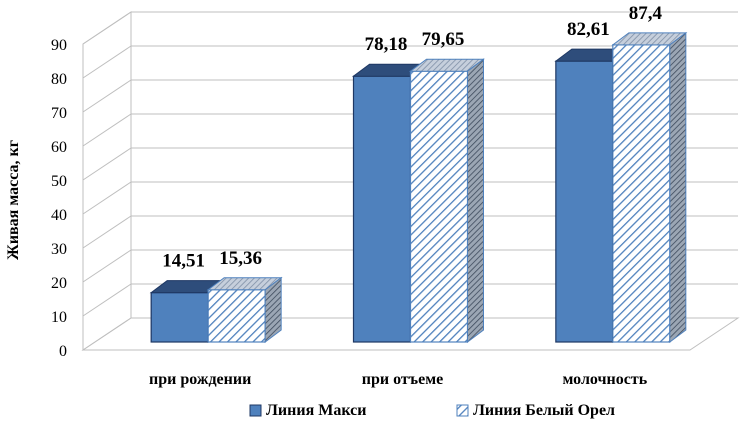  What do you see at coordinates (63, 351) in the screenshot?
I see `y-tick-label: 0` at bounding box center [63, 351].